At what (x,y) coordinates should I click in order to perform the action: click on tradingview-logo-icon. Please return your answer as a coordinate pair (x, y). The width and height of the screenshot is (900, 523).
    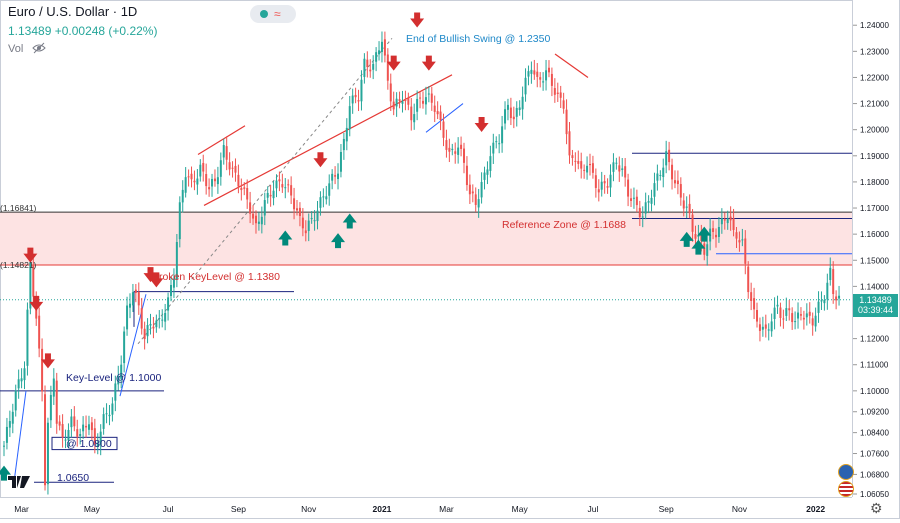
    Looking at the image, I should click on (19, 482).